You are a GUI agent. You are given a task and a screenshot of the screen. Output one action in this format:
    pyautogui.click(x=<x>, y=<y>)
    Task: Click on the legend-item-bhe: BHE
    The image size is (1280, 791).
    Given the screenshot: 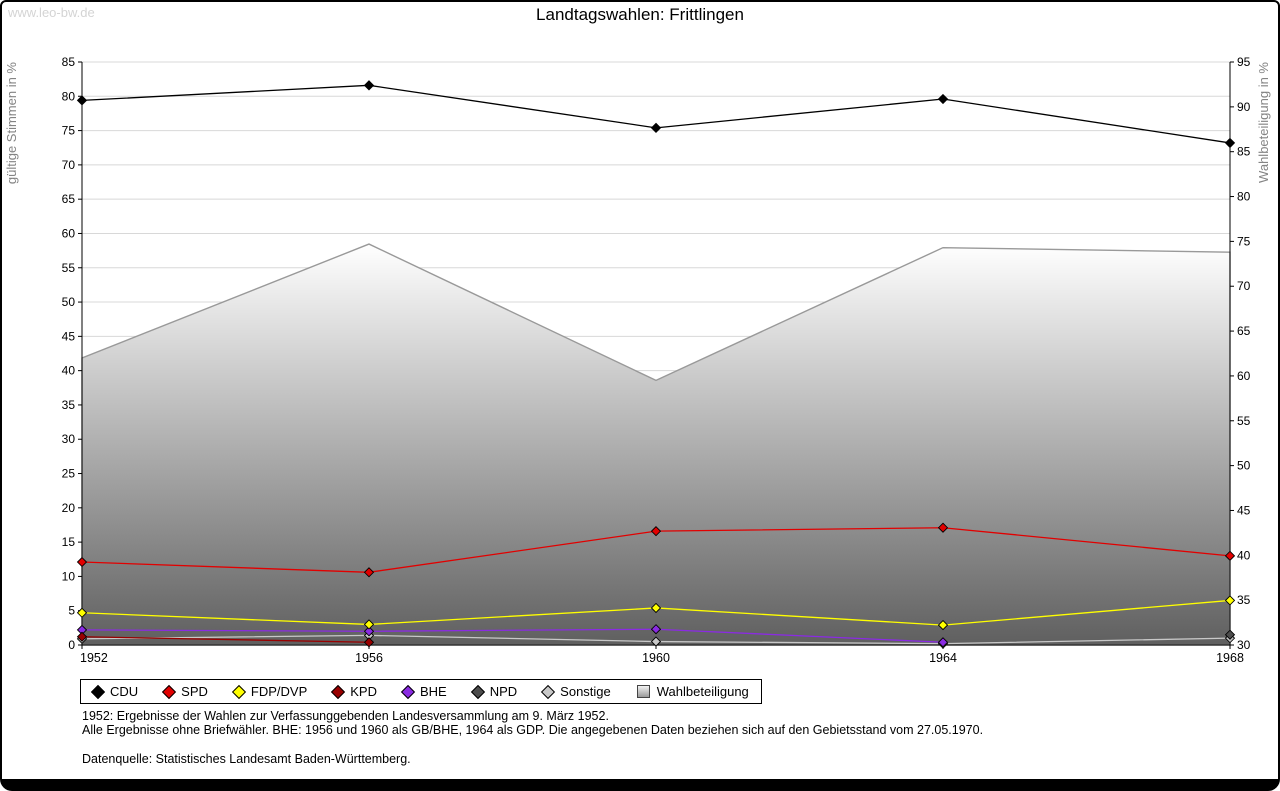 What is the action you would take?
    pyautogui.click(x=423, y=691)
    